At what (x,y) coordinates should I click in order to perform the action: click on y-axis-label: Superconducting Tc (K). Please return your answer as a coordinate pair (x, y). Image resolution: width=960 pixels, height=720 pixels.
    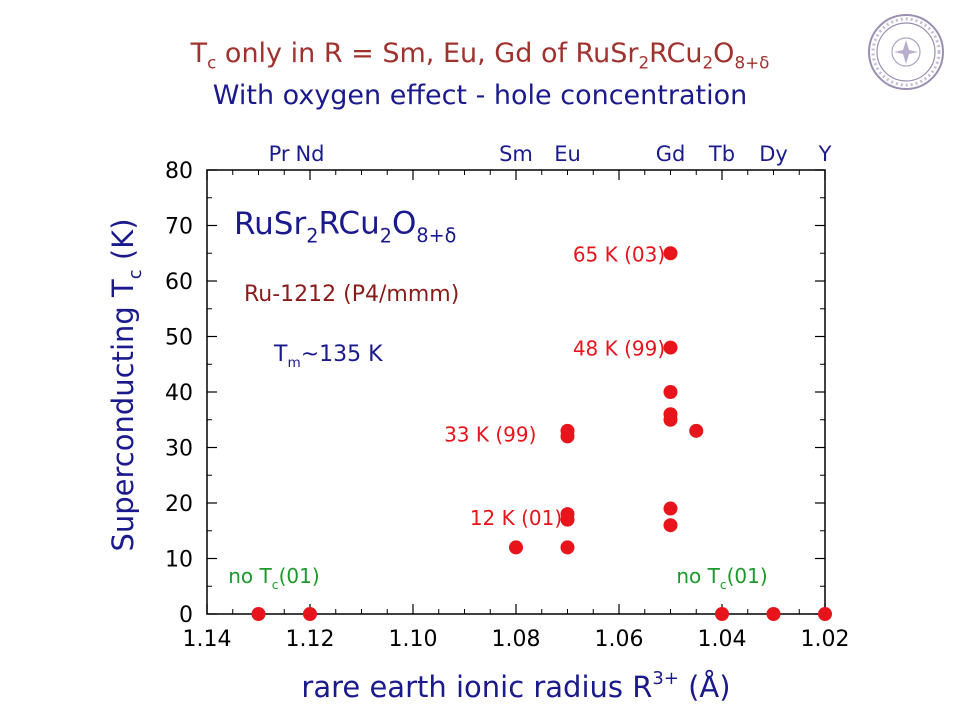
    Looking at the image, I should click on (126, 384).